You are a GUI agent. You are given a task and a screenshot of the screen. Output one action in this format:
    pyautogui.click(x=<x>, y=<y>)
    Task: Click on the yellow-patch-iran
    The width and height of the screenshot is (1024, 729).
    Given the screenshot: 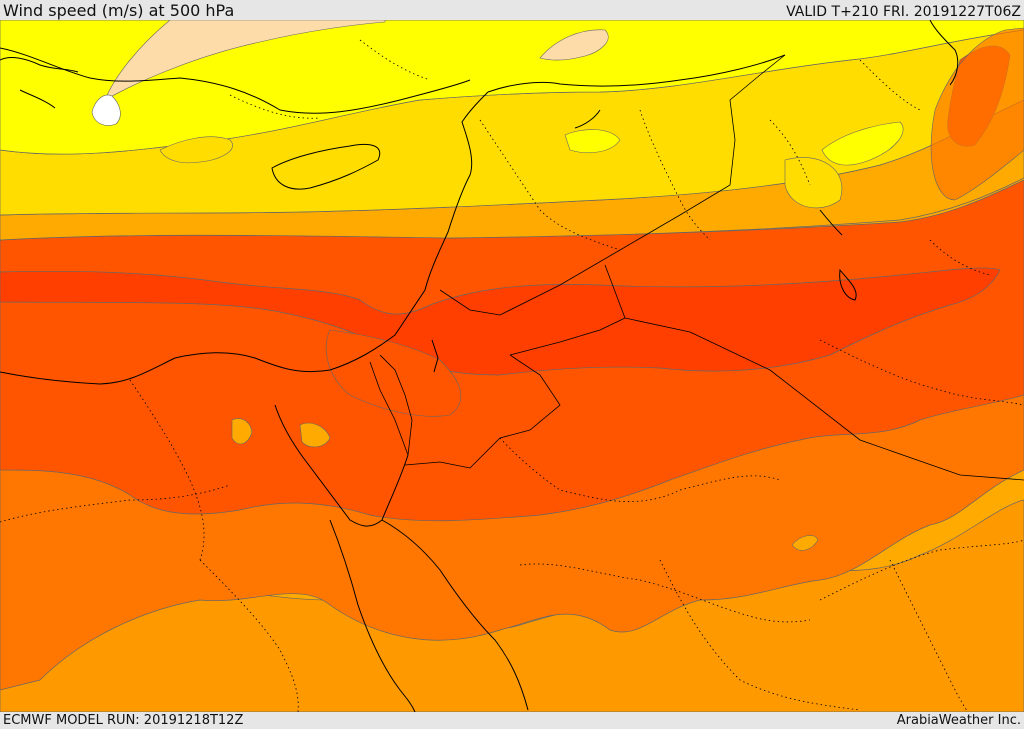 What is the action you would take?
    pyautogui.click(x=862, y=143)
    